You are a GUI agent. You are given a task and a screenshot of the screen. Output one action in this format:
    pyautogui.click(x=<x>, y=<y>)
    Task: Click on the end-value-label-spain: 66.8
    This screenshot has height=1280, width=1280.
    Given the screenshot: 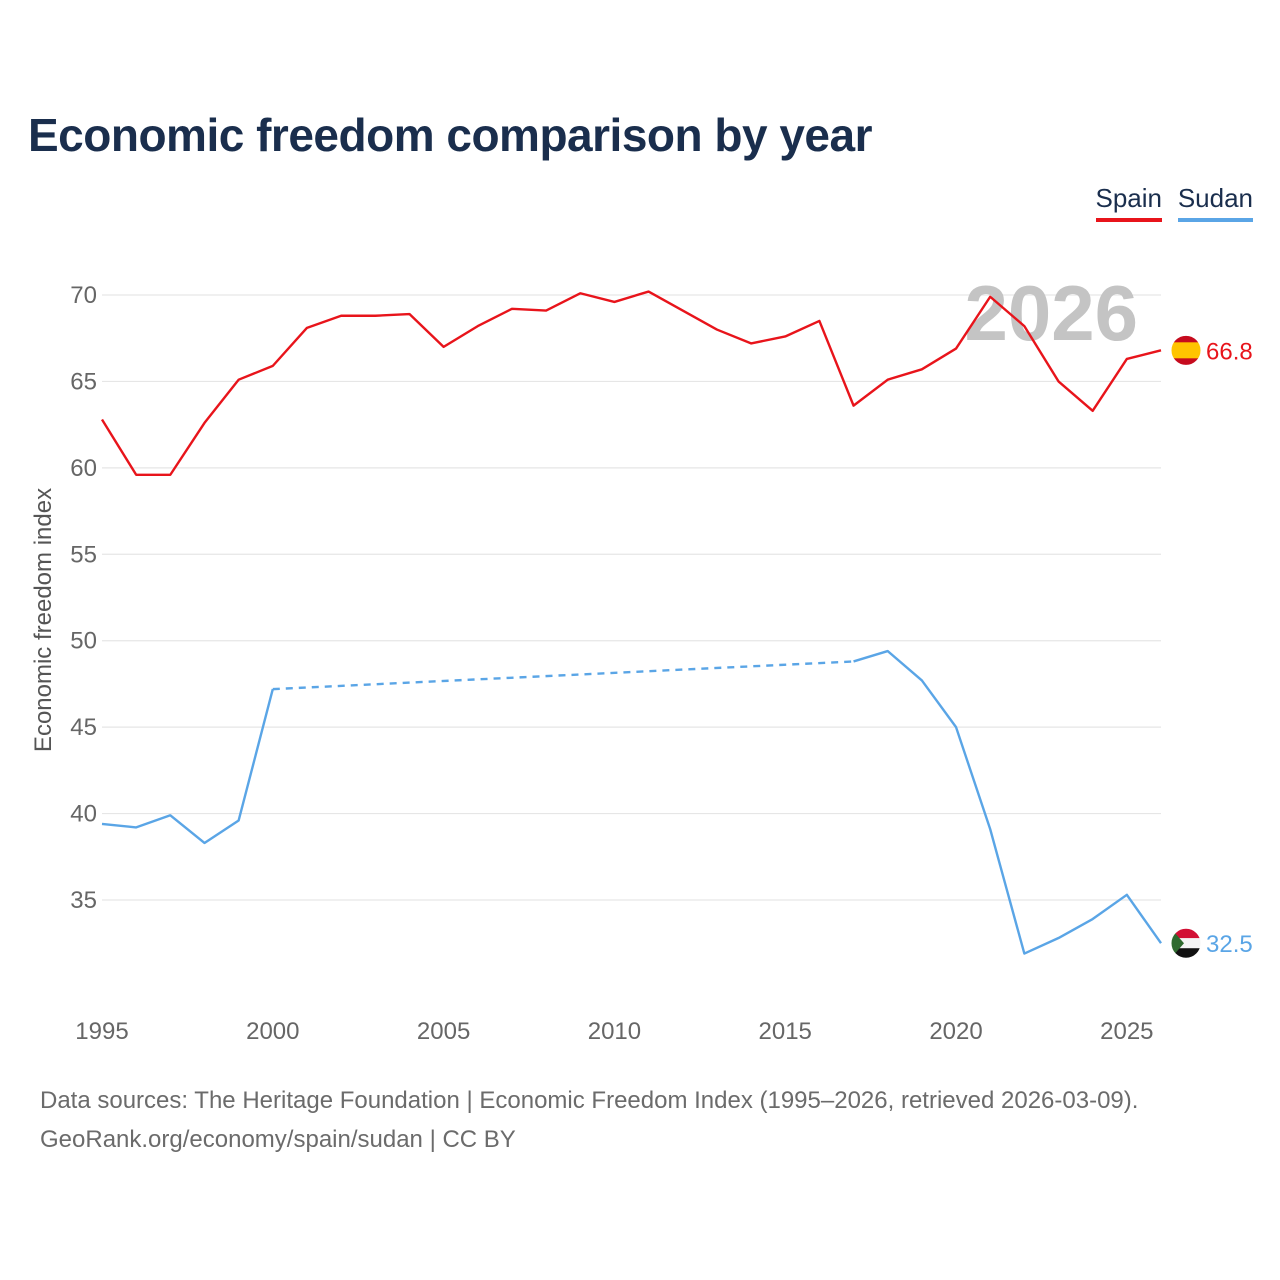 What is the action you would take?
    pyautogui.click(x=1229, y=351)
    